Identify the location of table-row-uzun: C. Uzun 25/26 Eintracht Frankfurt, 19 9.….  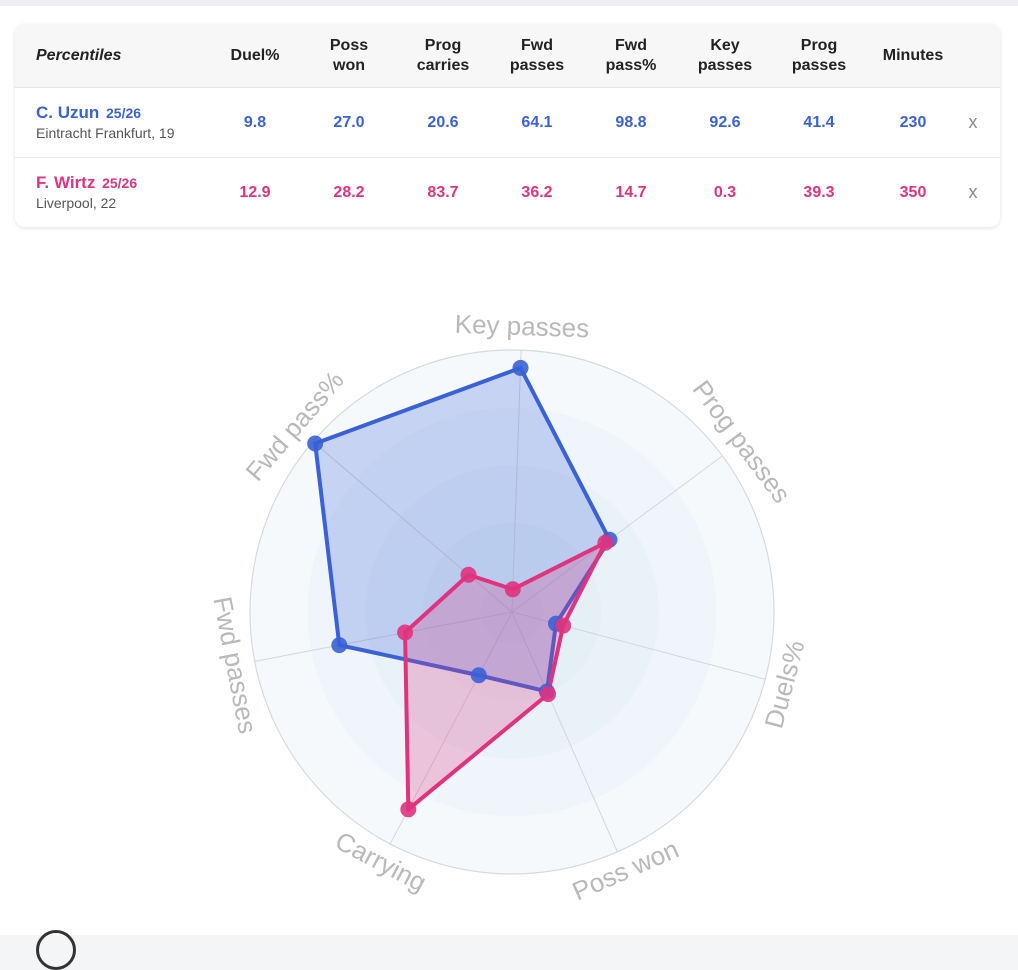
(507, 123).